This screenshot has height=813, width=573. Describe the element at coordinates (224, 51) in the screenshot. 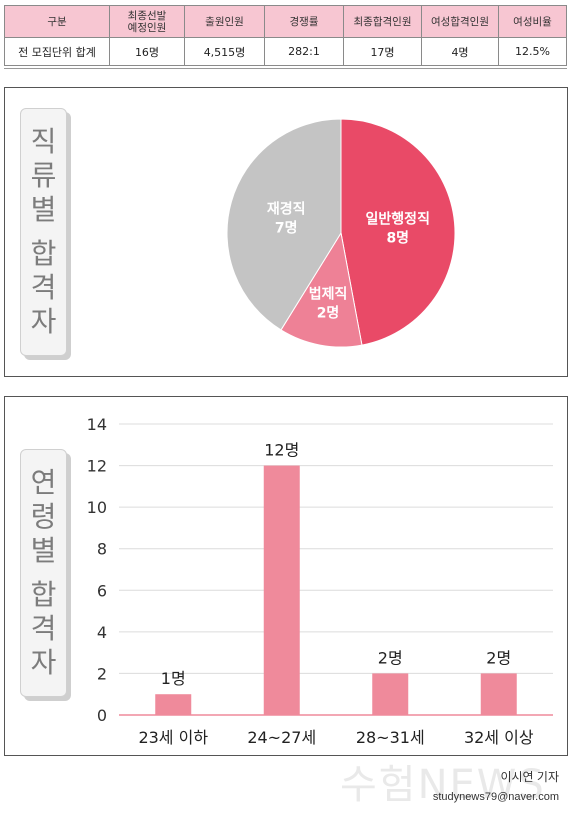

I see `cell-applicants: 4,515명` at that location.